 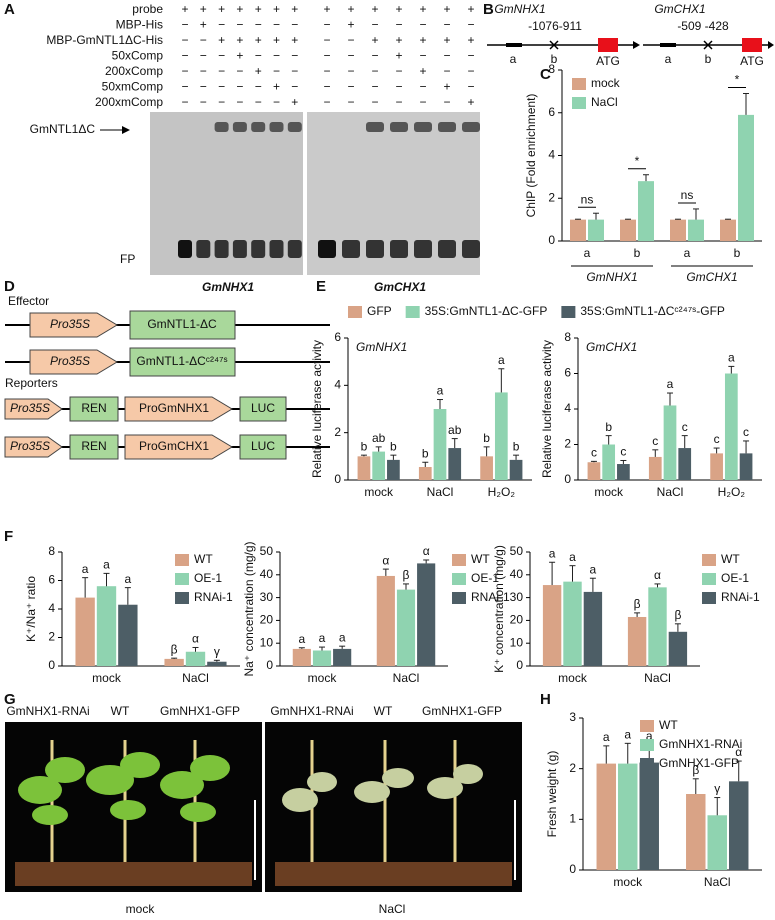 What do you see at coordinates (554, 59) in the screenshot?
I see `site: b` at bounding box center [554, 59].